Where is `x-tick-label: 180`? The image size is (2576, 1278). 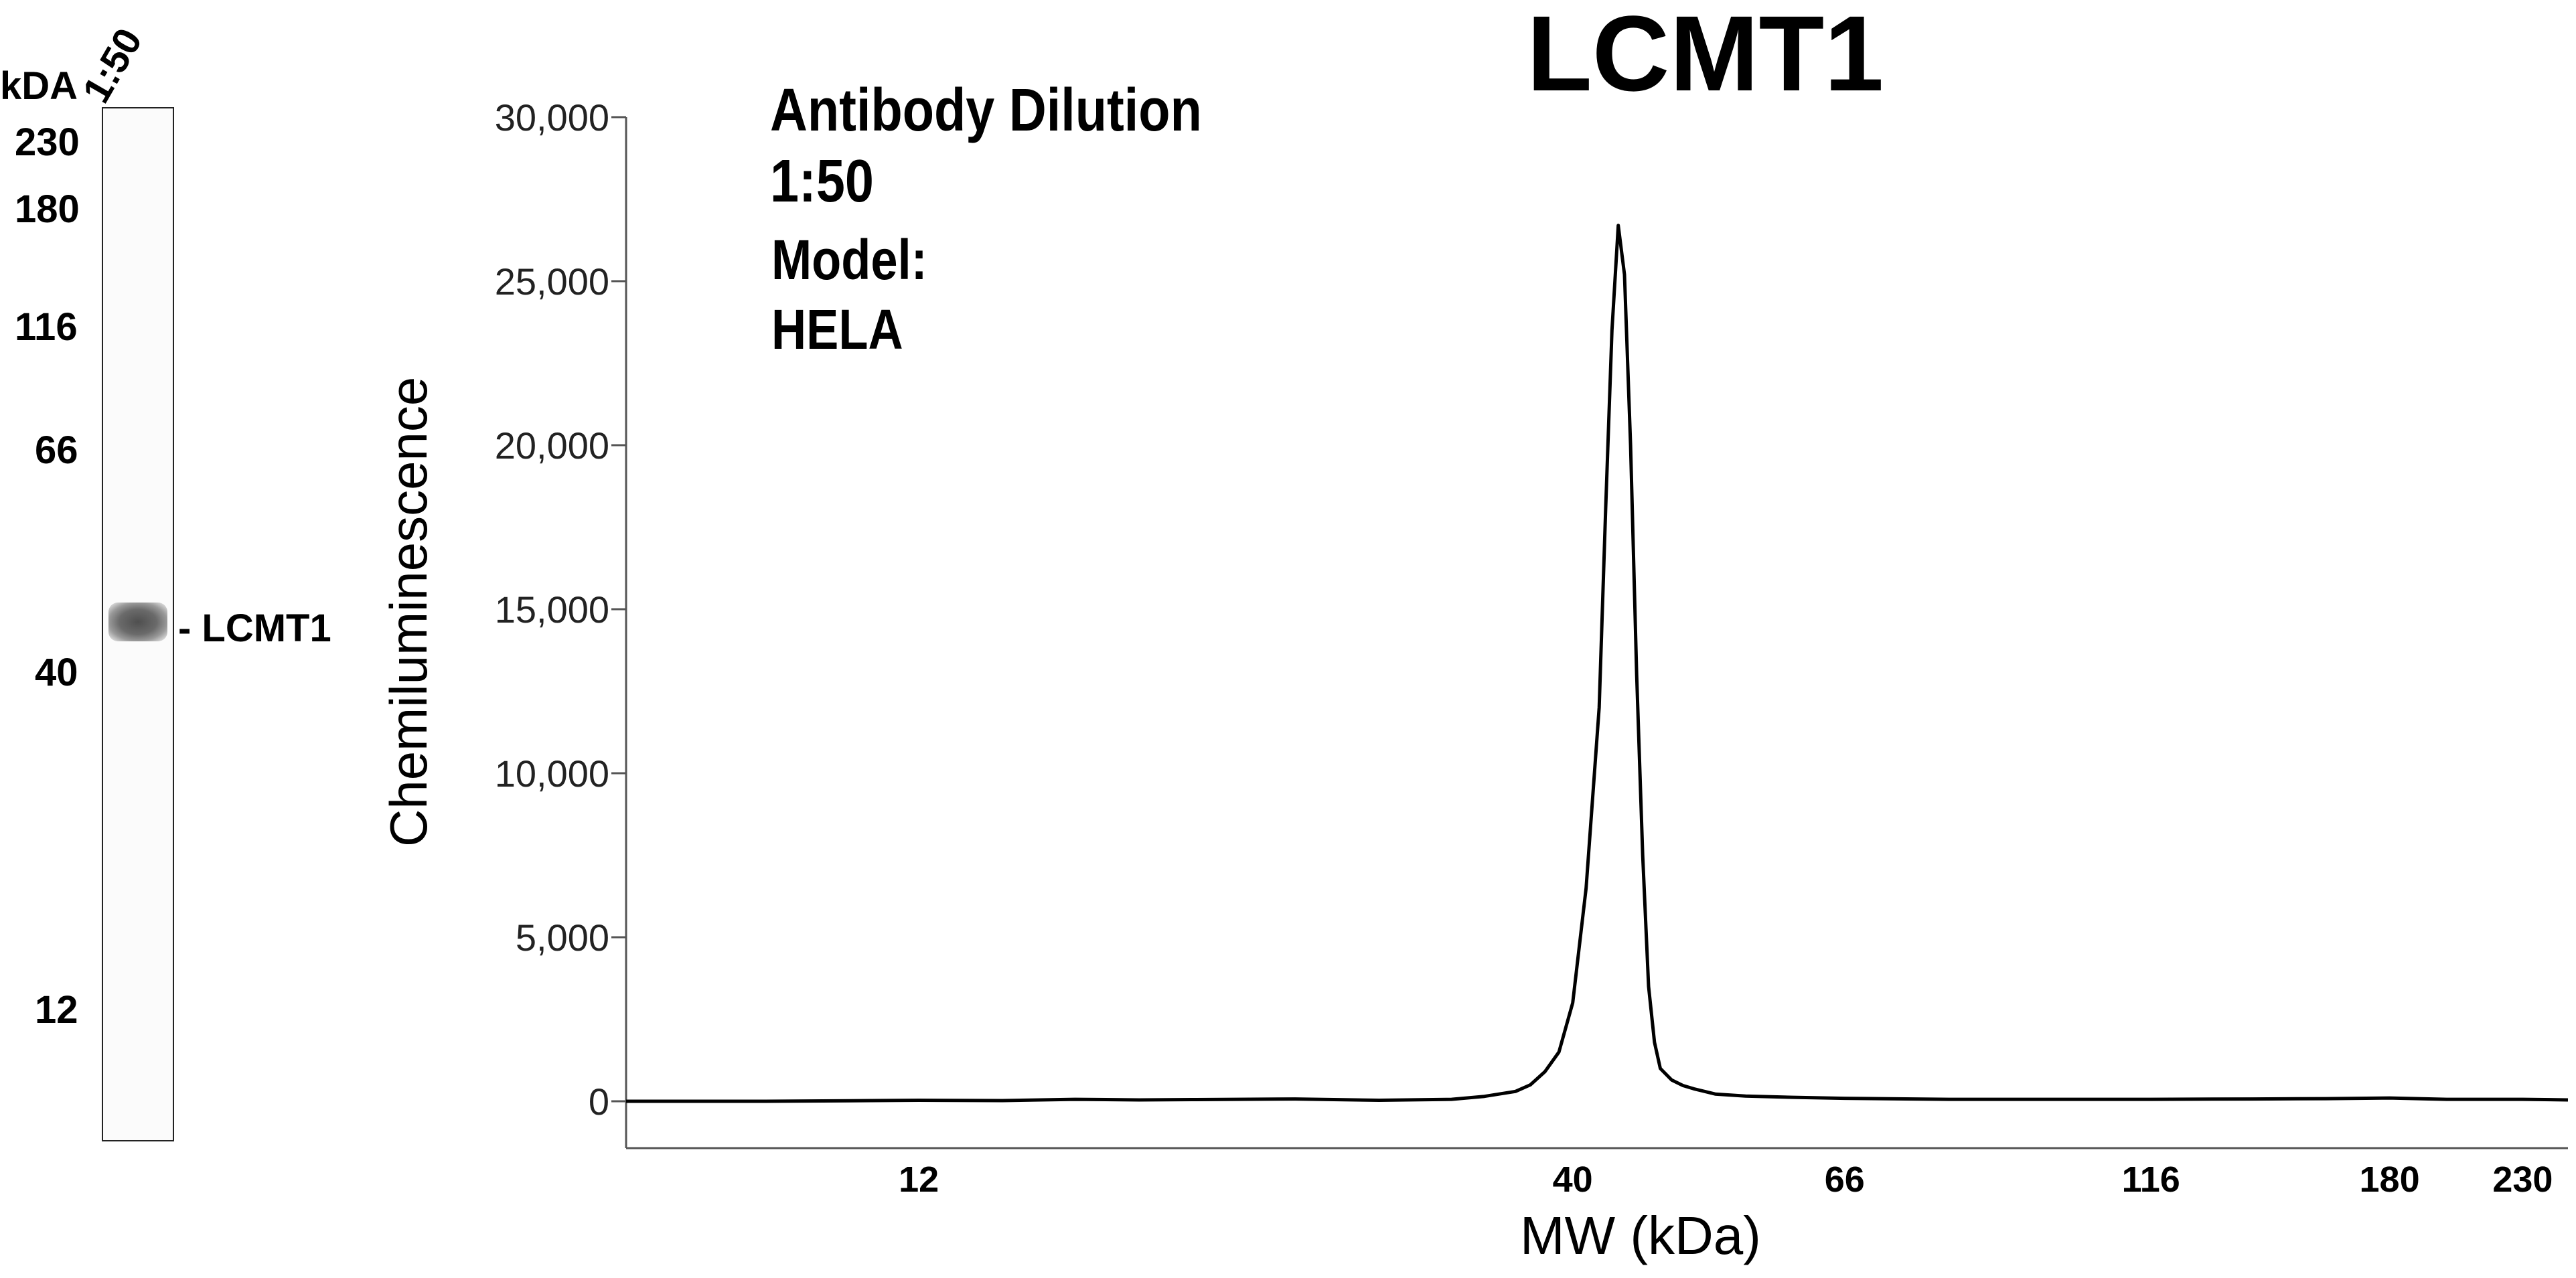 x-tick-label: 180 is located at coordinates (2390, 1180).